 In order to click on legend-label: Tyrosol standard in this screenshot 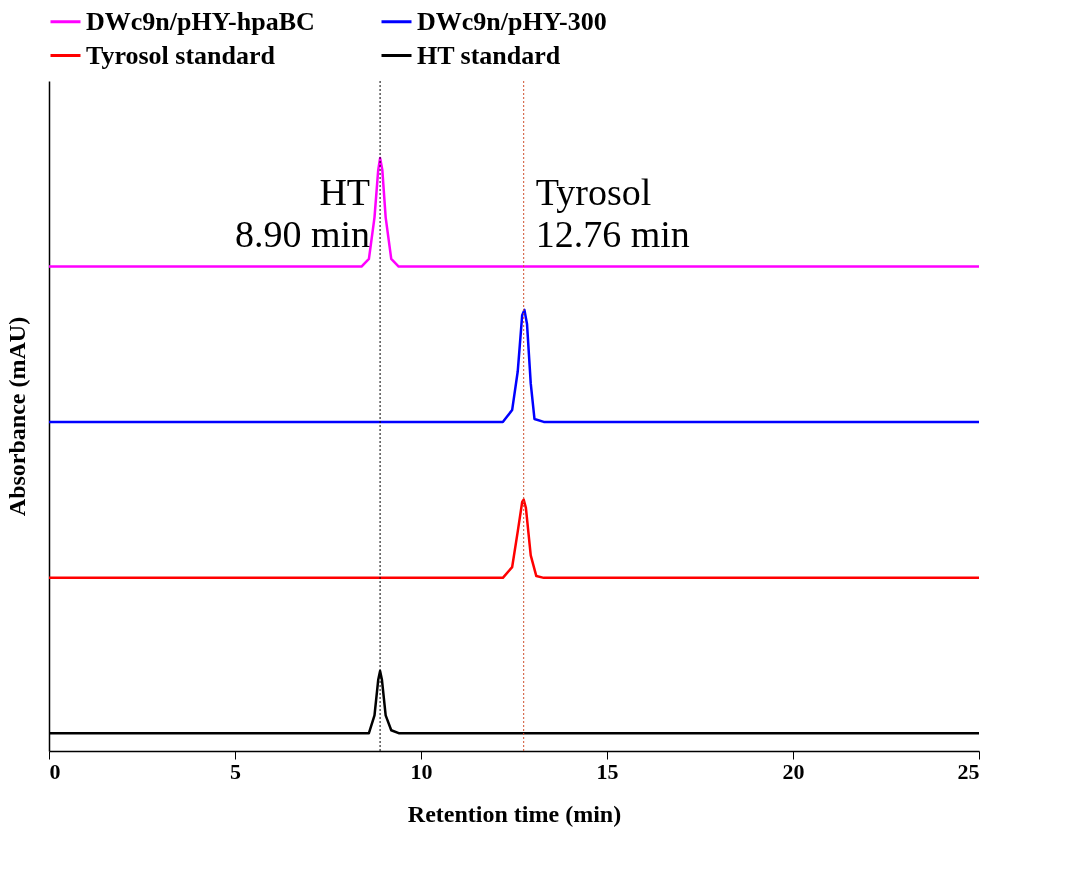, I will do `click(181, 55)`.